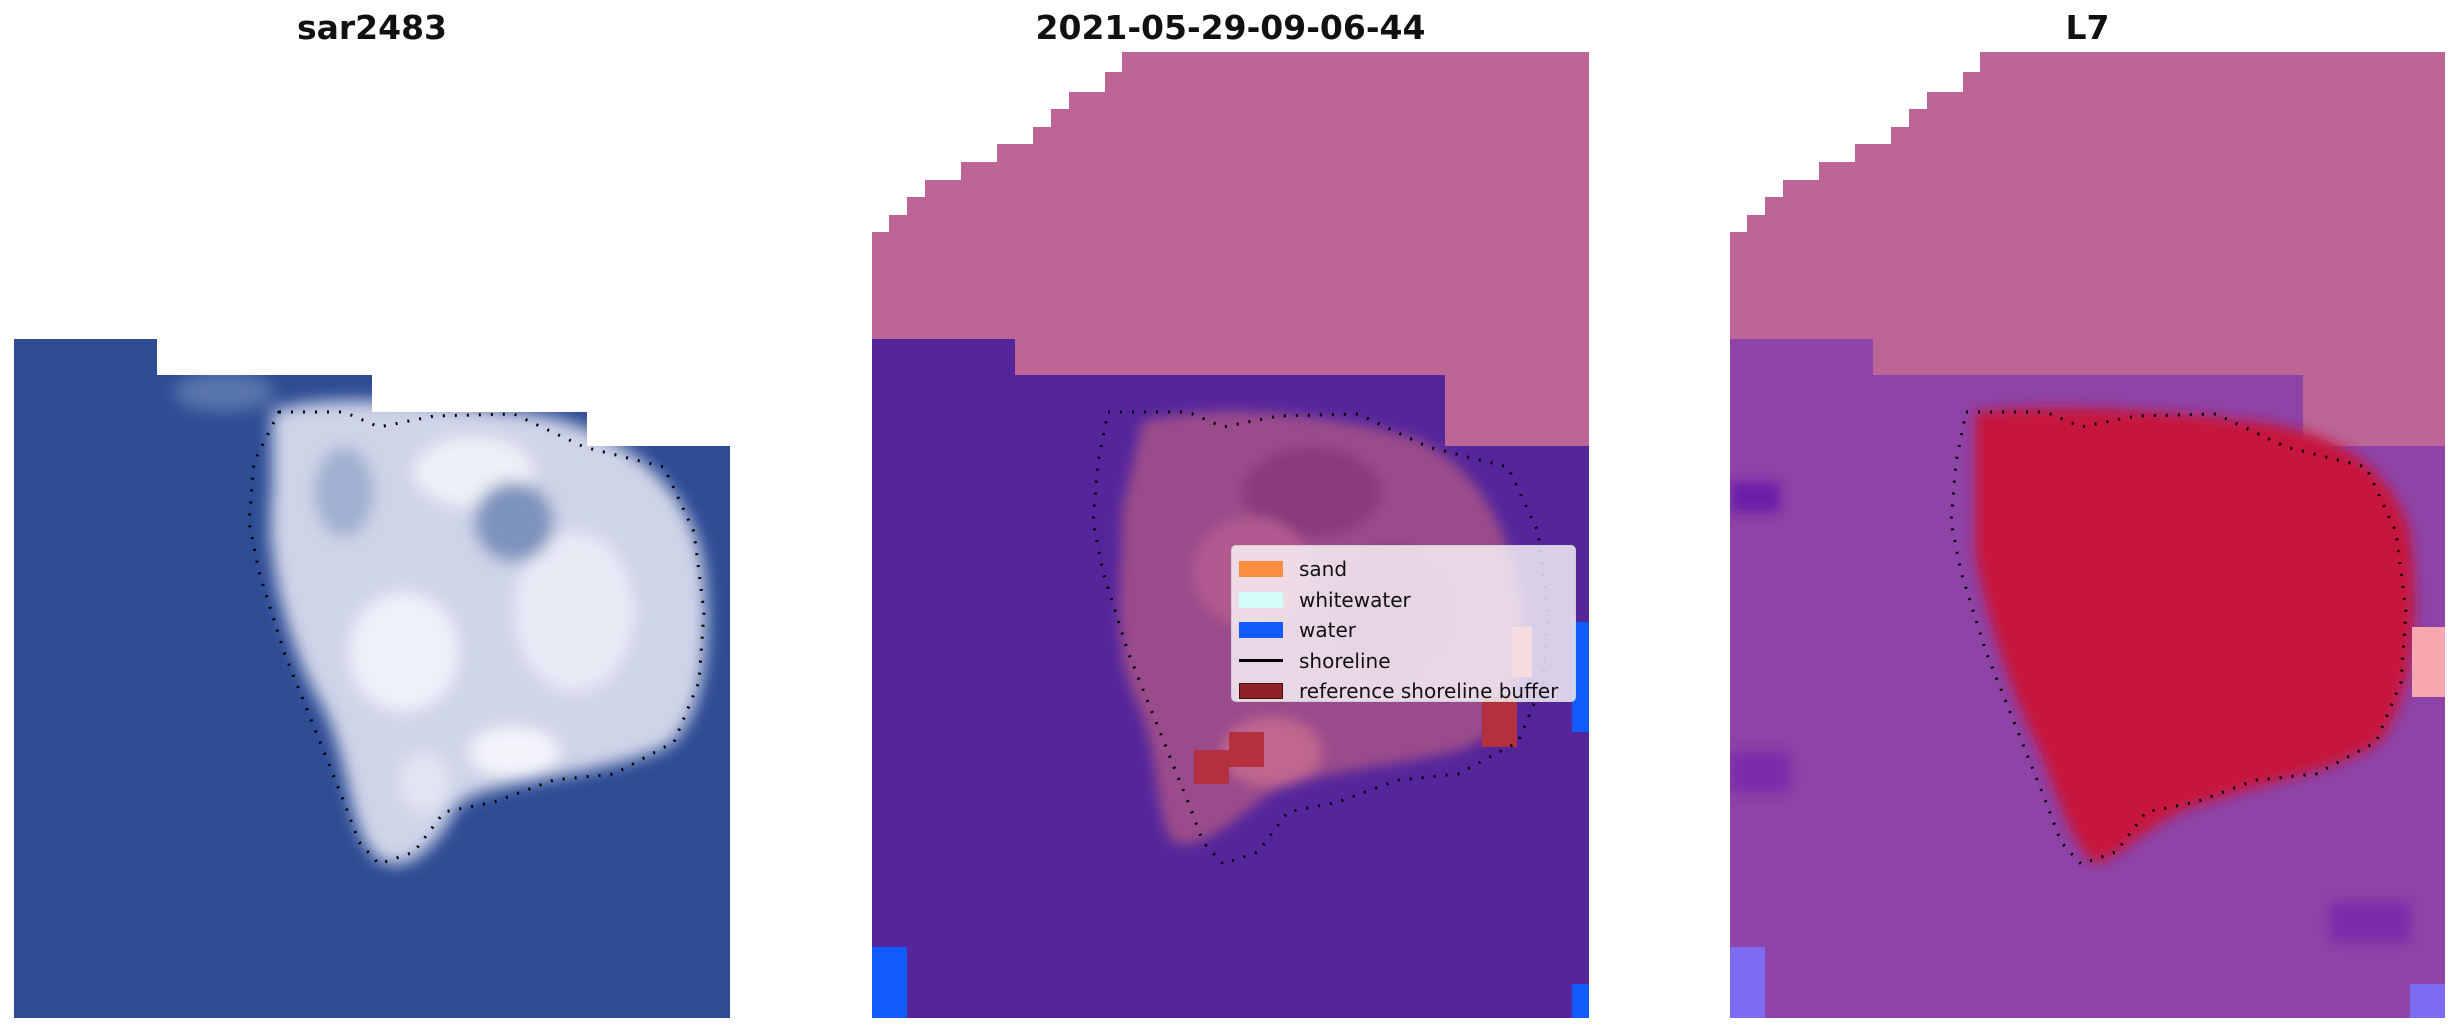  What do you see at coordinates (1345, 660) in the screenshot?
I see `legend-label: shoreline` at bounding box center [1345, 660].